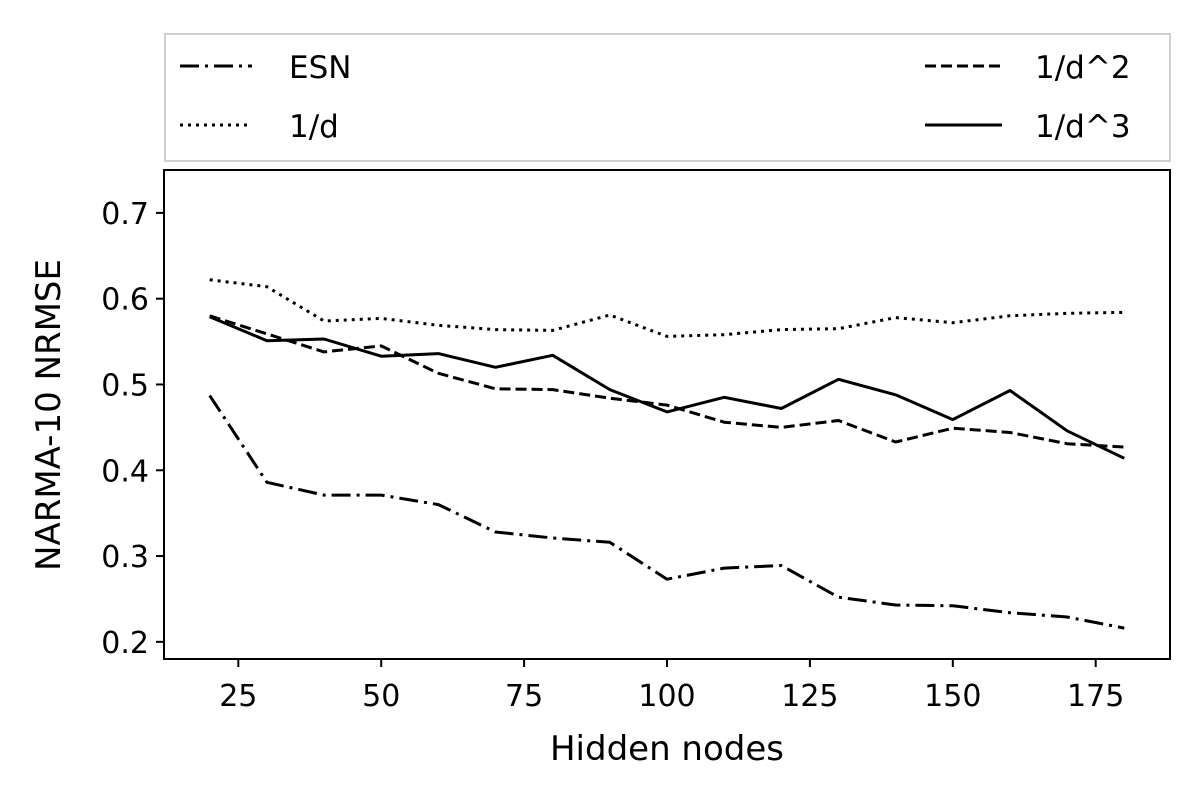 The width and height of the screenshot is (1200, 800). I want to click on y-tick-label: 0.6, so click(125, 300).